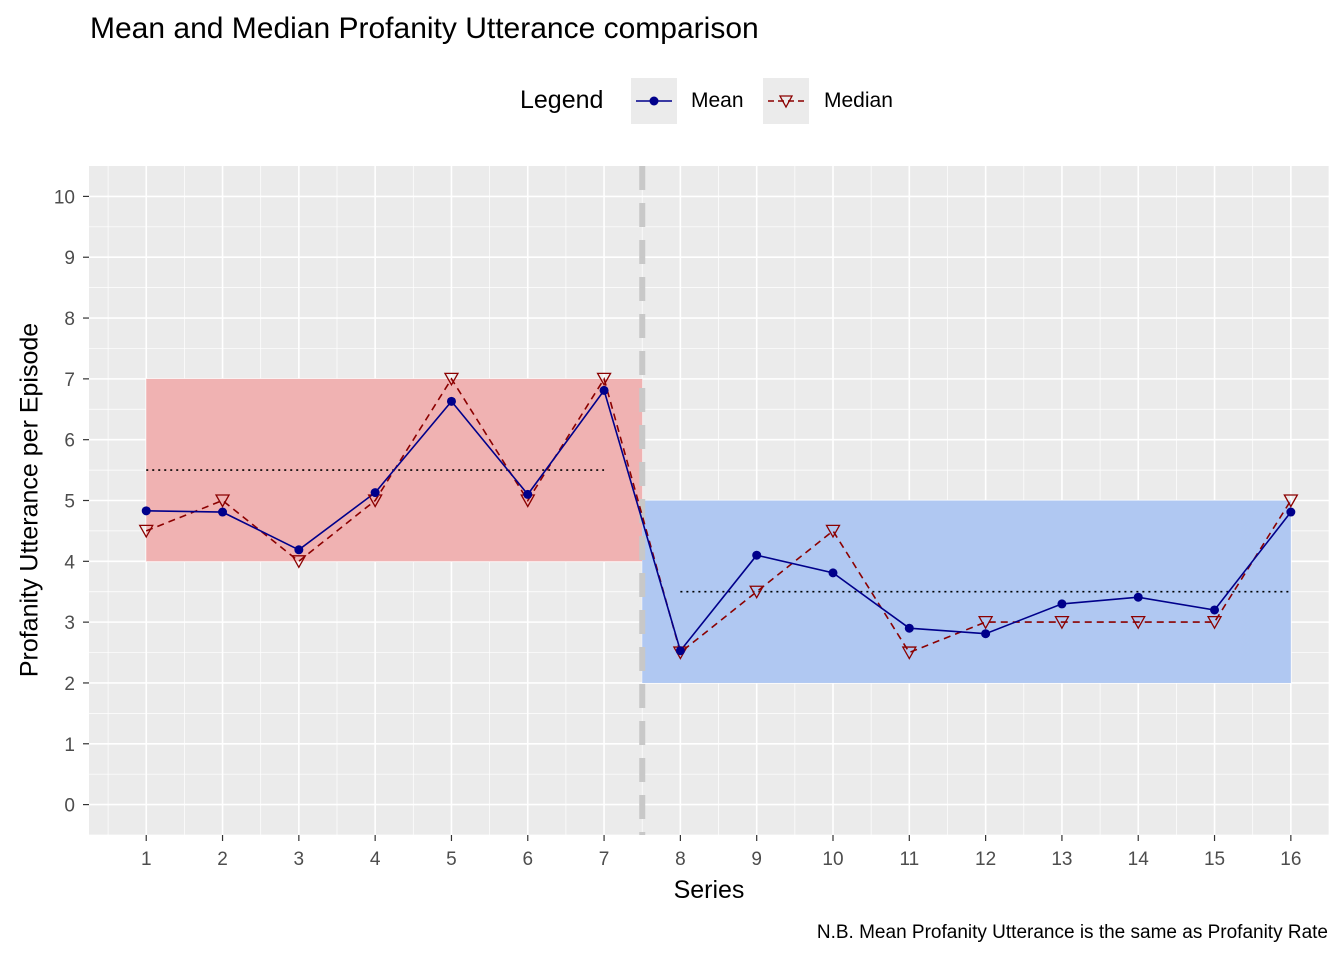  What do you see at coordinates (146, 859) in the screenshot?
I see `x-tick-label: 1` at bounding box center [146, 859].